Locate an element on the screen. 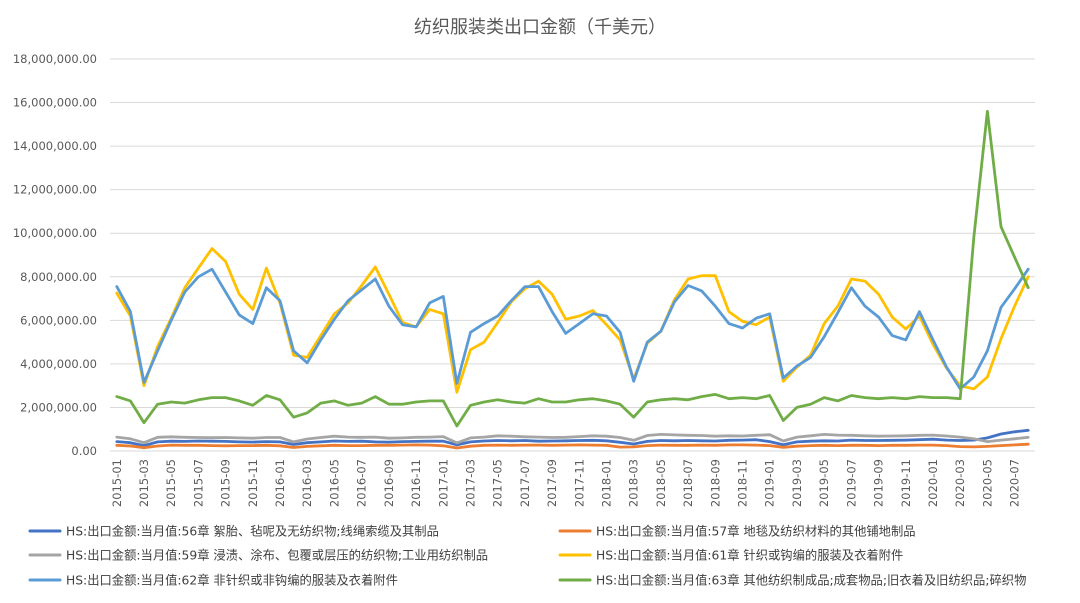 The image size is (1080, 603). y-tick-label: 6,000,000.00 is located at coordinates (58, 320).